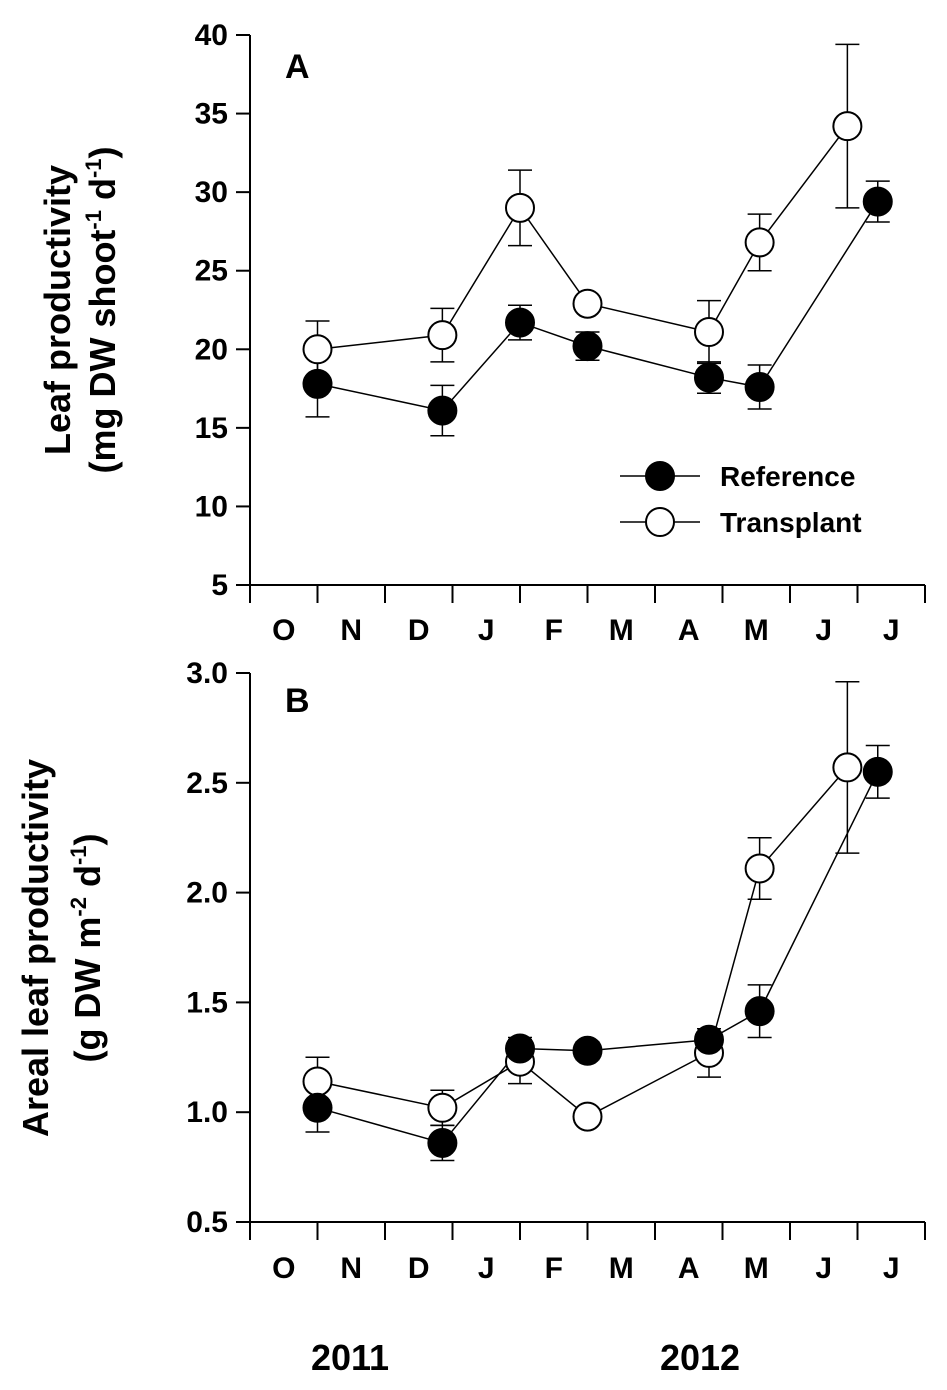 This screenshot has width=947, height=1390. I want to click on legend: Reference Transplant, so click(741, 499).